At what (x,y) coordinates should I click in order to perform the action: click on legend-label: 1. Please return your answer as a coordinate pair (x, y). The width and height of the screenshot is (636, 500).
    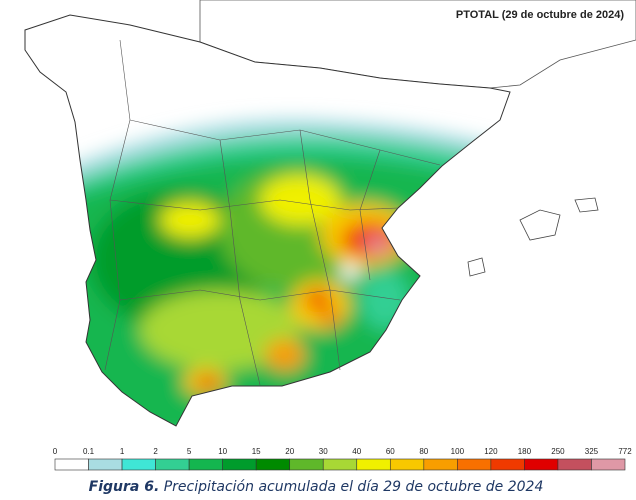
    Looking at the image, I should click on (122, 451).